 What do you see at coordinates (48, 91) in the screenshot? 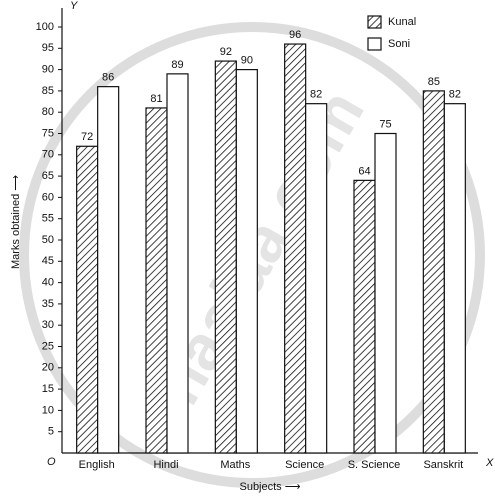
I see `y-tick-label: 85` at bounding box center [48, 91].